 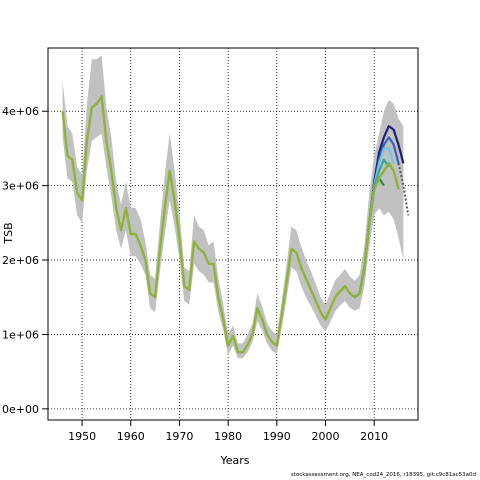 What do you see at coordinates (277, 436) in the screenshot?
I see `x-tick-label-1990: 1990` at bounding box center [277, 436].